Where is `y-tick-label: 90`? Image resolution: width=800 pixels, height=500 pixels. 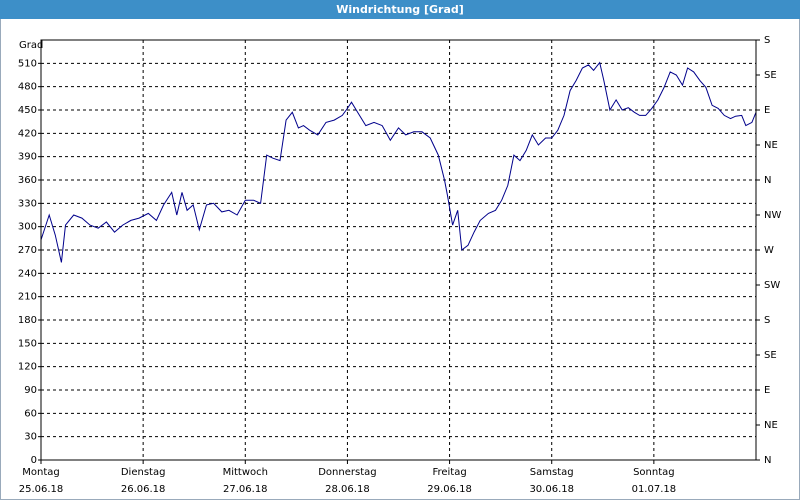 y-tick-label: 90 is located at coordinates (30, 390).